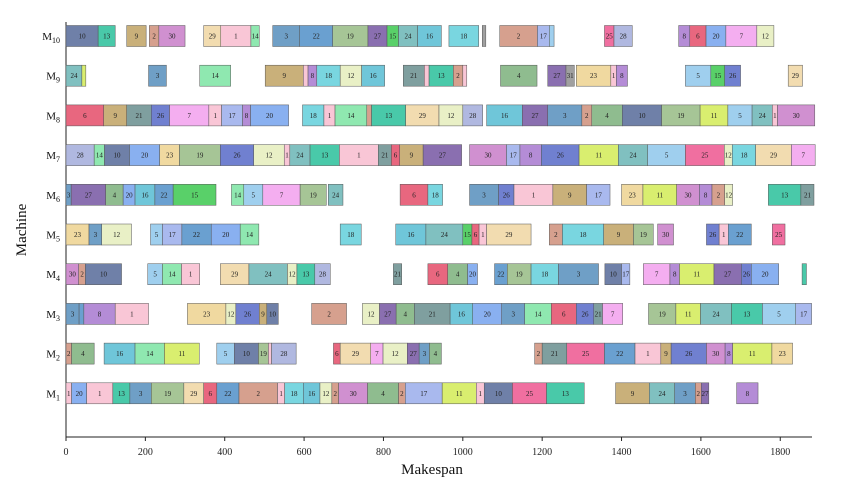 The image size is (861, 496). What do you see at coordinates (383, 452) in the screenshot?
I see `x-tick-label: 800` at bounding box center [383, 452].